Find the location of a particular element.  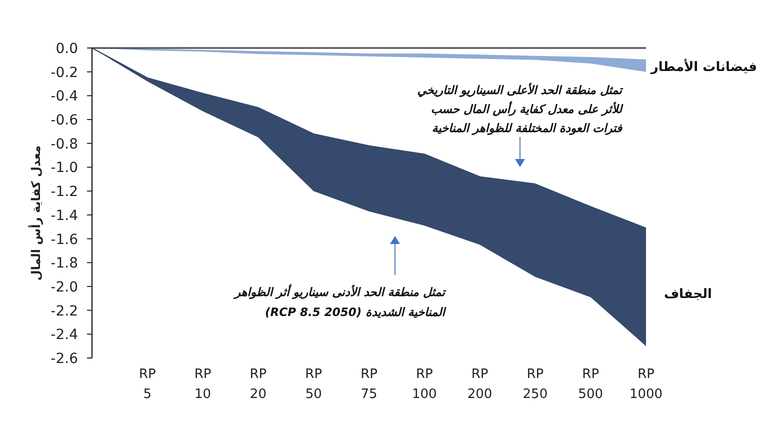

x-tick-label: RP 1000 is located at coordinates (646, 384).